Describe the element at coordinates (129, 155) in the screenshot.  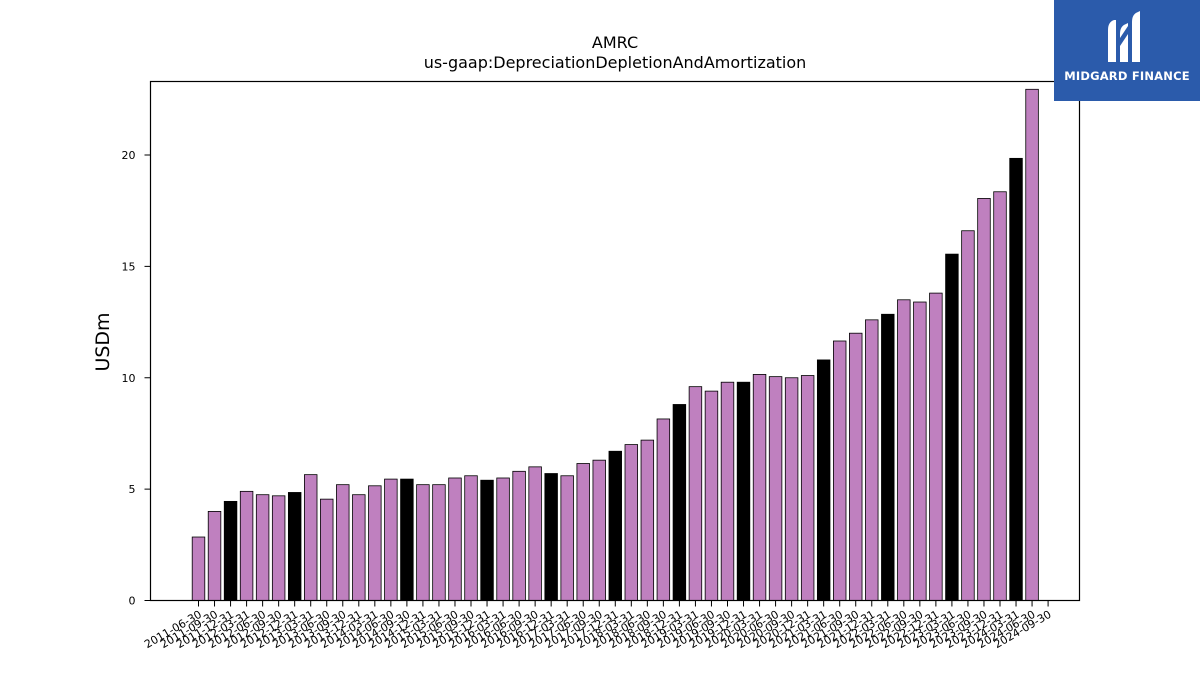
I see `y-tick-label: 20` at that location.